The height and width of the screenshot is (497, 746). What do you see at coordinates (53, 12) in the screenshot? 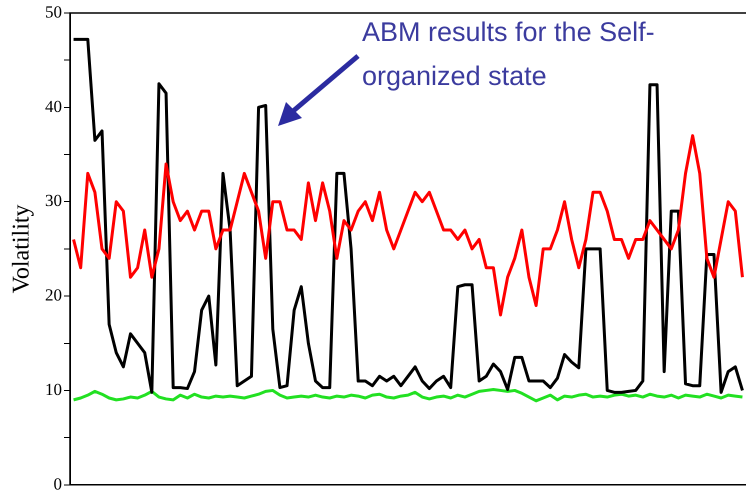
I see `y-tick-label: 50` at bounding box center [53, 12].